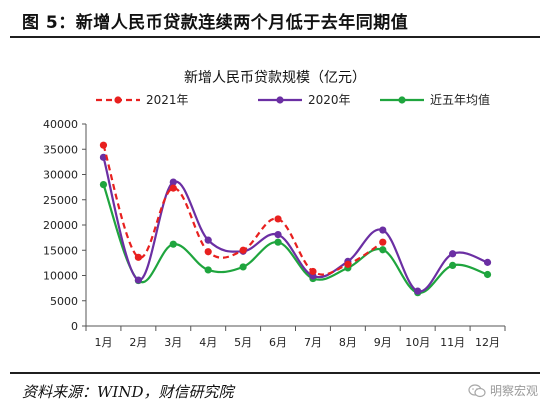  Describe the element at coordinates (275, 78) in the screenshot. I see `chart-title: 新增人民币贷款规模（亿元）` at that location.